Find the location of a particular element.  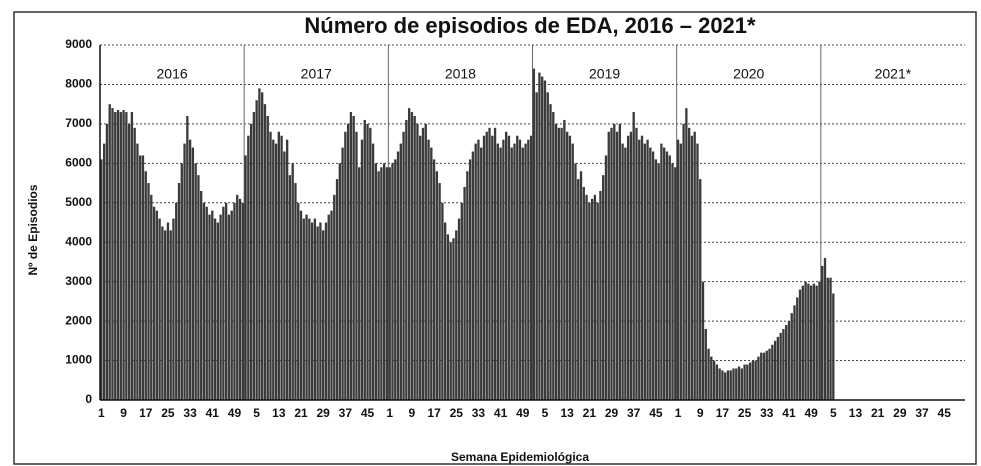

x-tick-label: 5 is located at coordinates (256, 413).